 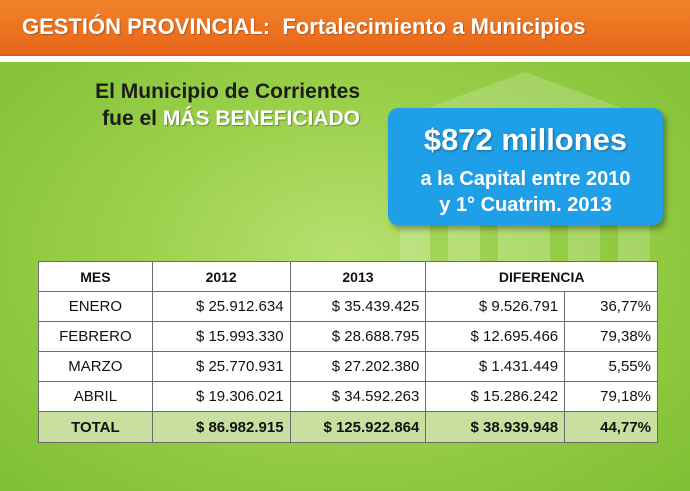 I want to click on total-2012: $ 86.982.915, so click(x=221, y=427).